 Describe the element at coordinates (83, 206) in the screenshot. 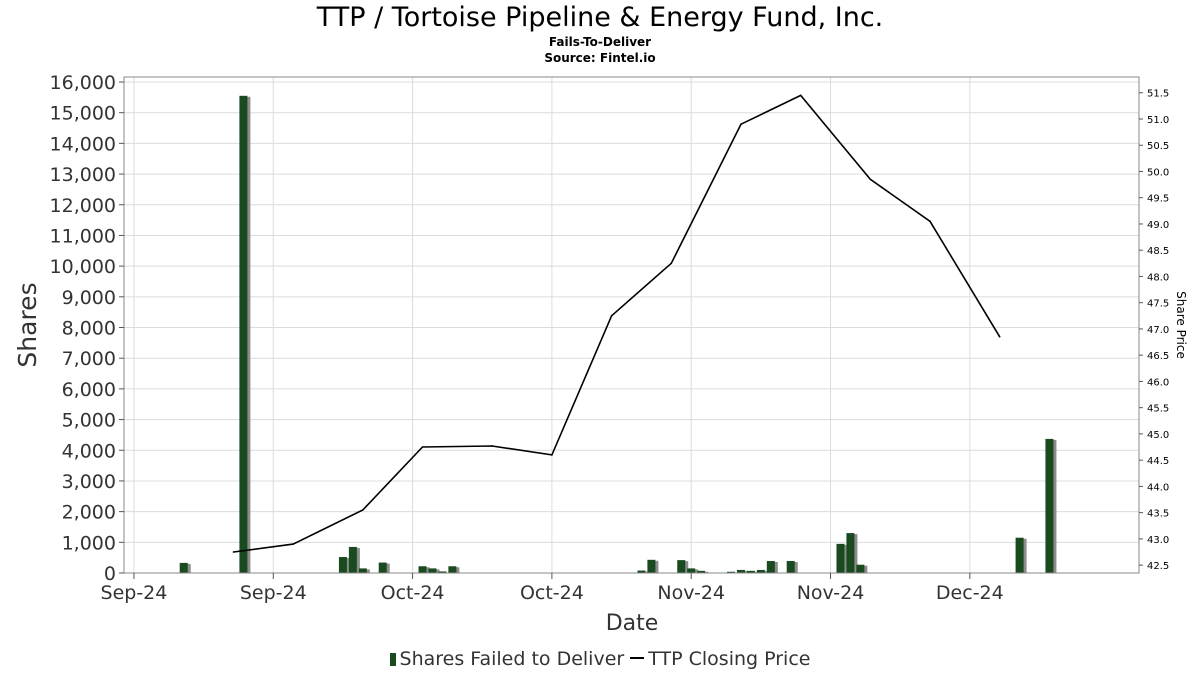

I see `y-tick-label: 12,000` at that location.